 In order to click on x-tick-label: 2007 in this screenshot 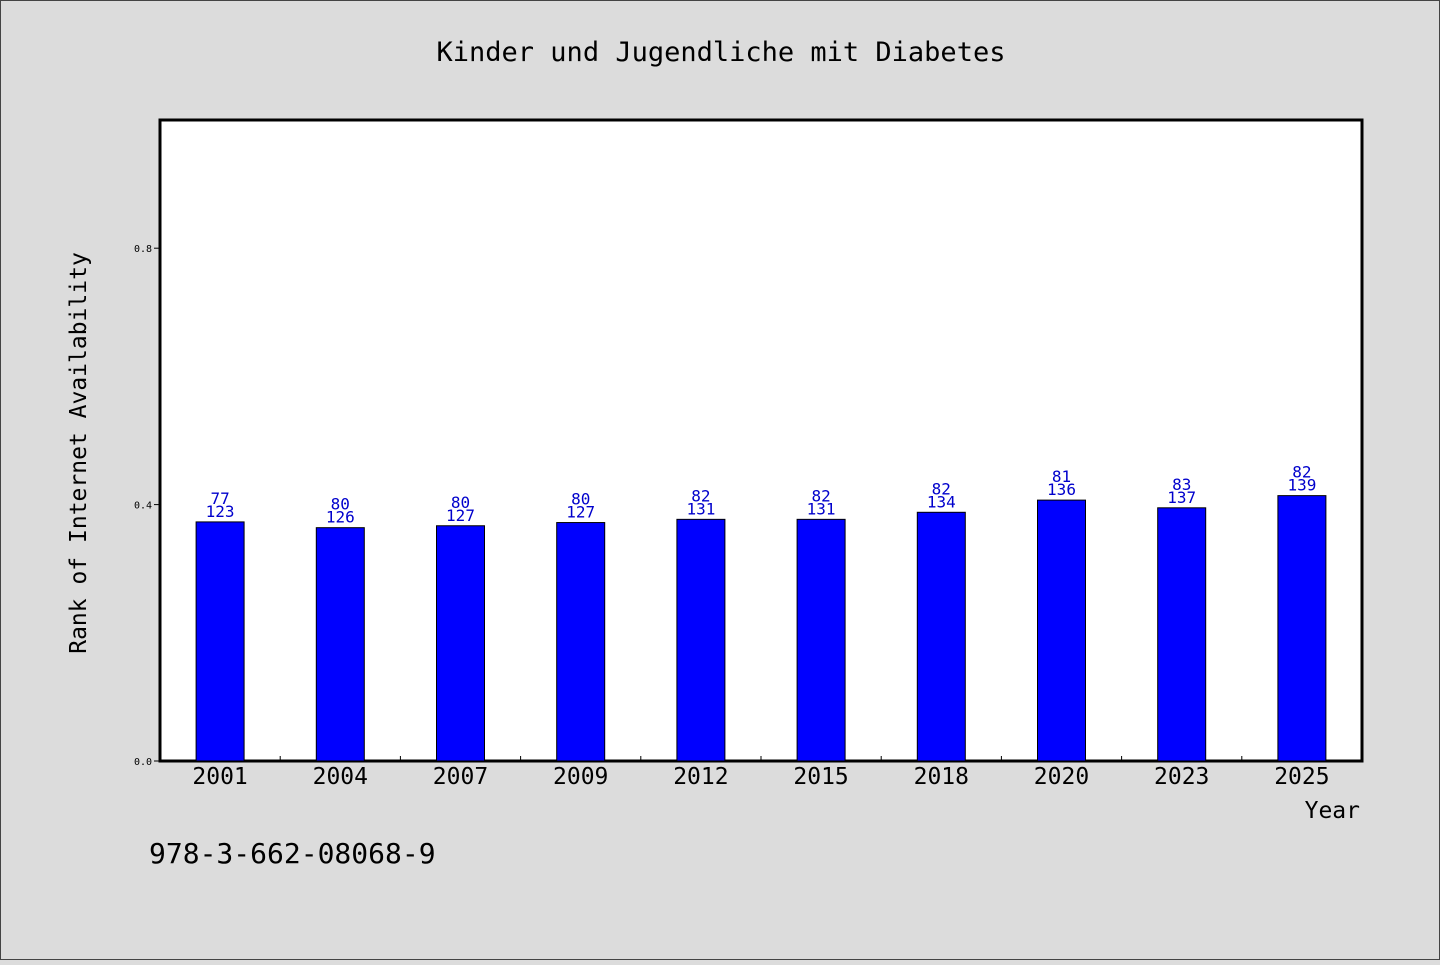, I will do `click(460, 777)`.